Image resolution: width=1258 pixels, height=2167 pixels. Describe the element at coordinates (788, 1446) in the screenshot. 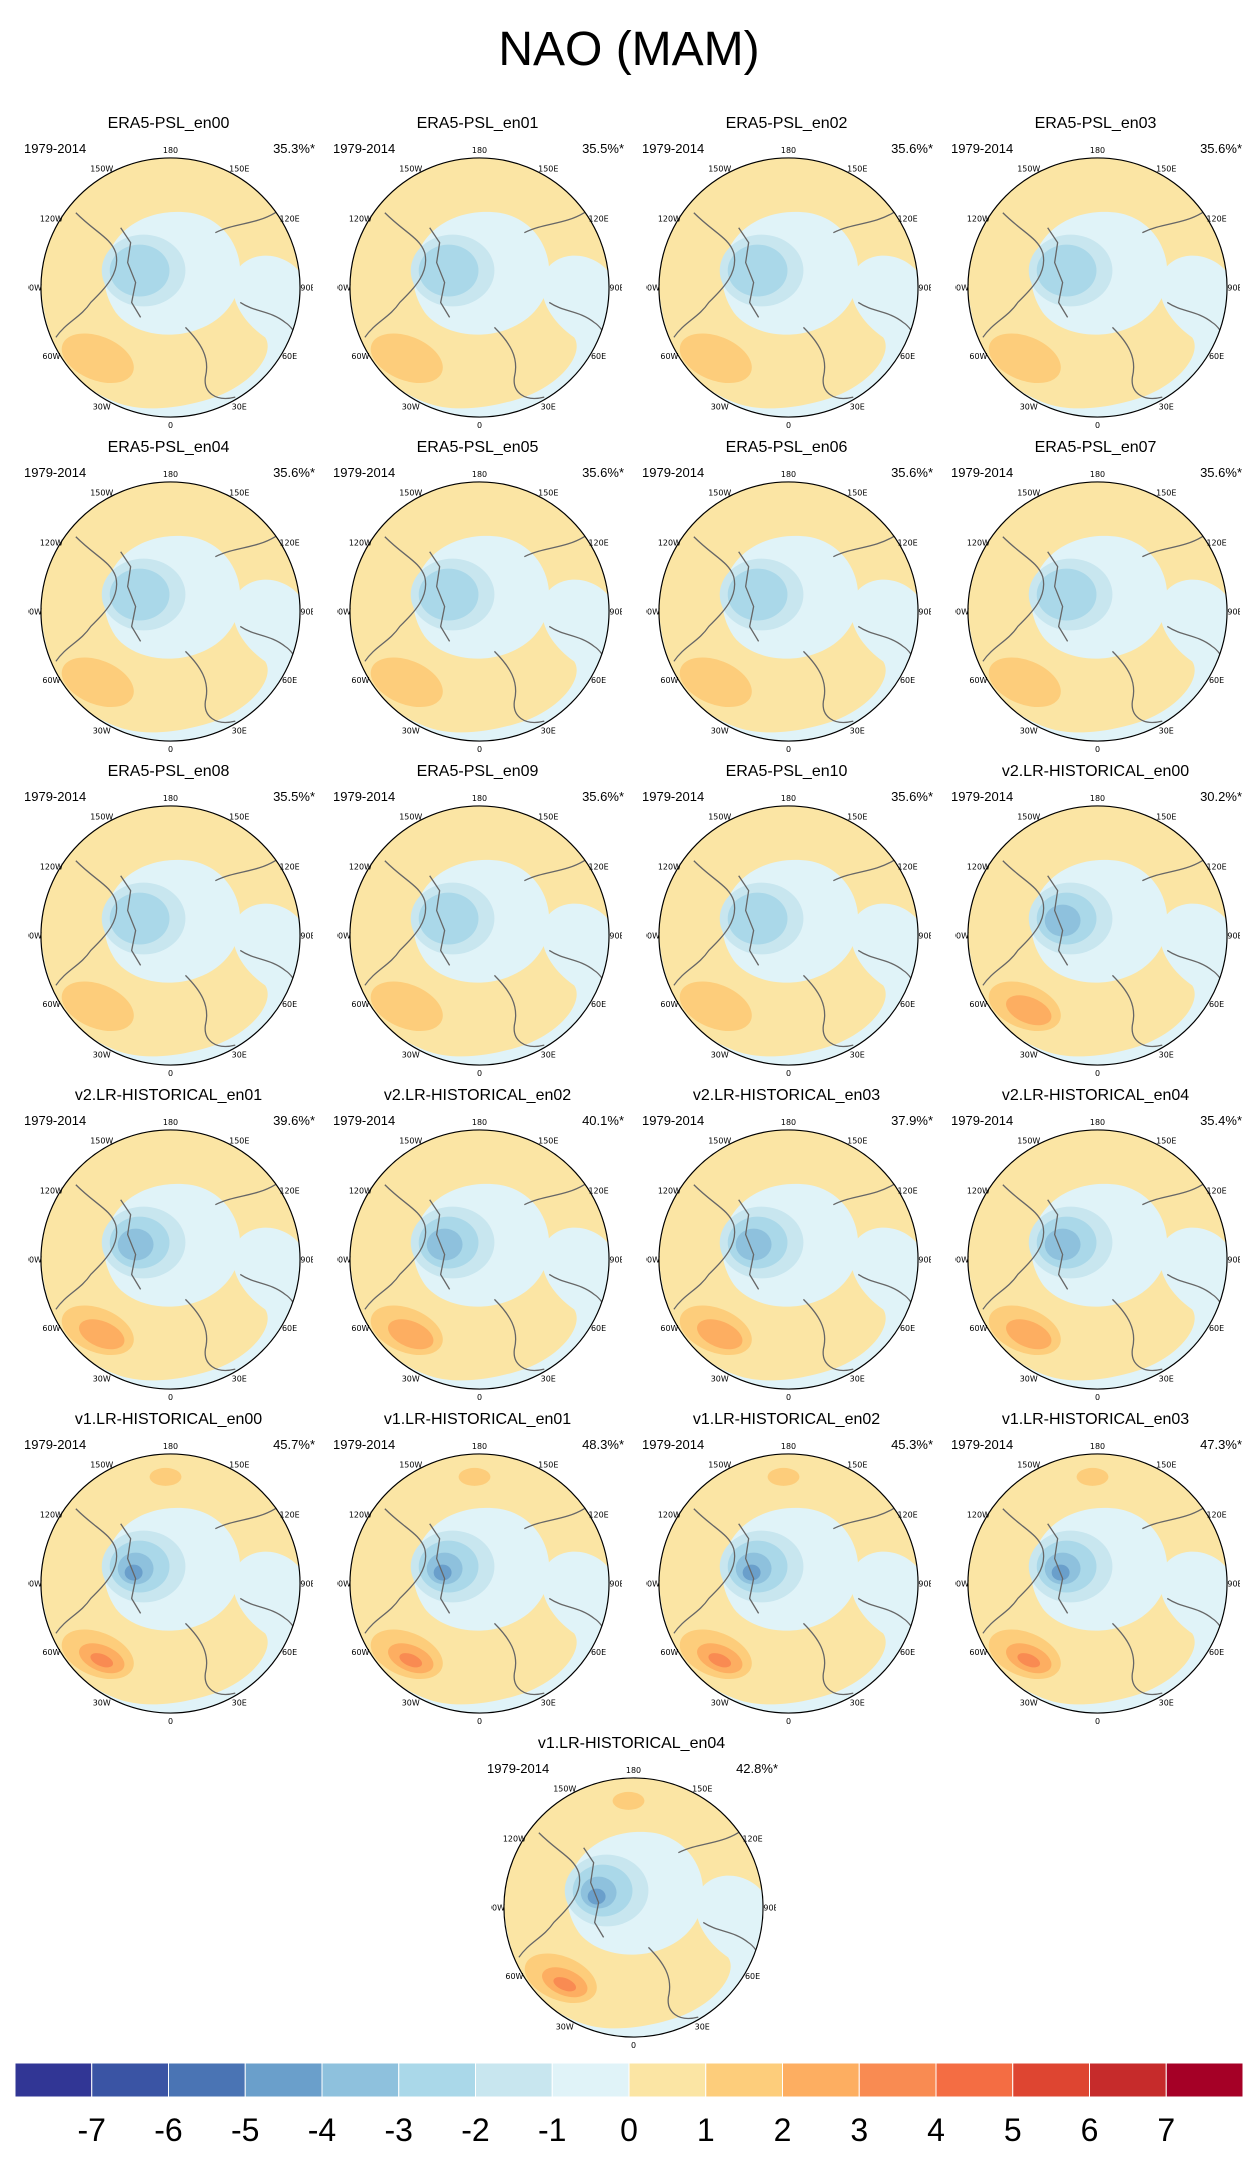

I see `longitude-label: 180` at that location.